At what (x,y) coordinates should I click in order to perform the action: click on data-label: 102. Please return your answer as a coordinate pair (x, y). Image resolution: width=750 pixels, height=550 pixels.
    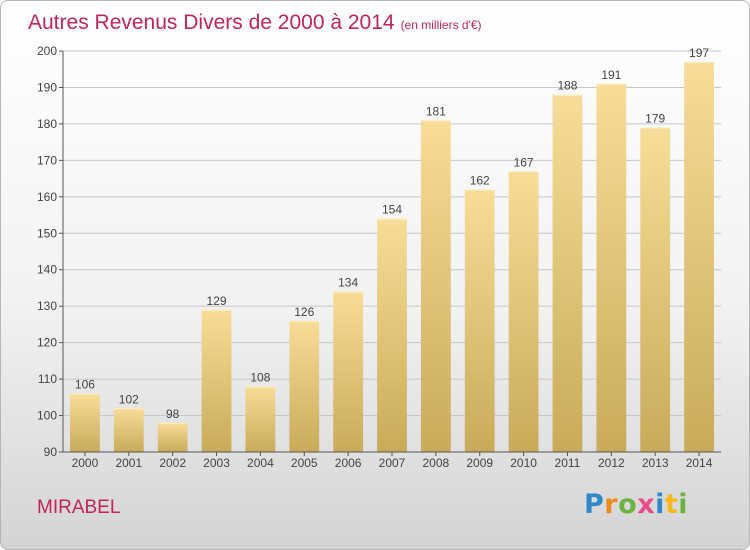
    Looking at the image, I should click on (129, 399).